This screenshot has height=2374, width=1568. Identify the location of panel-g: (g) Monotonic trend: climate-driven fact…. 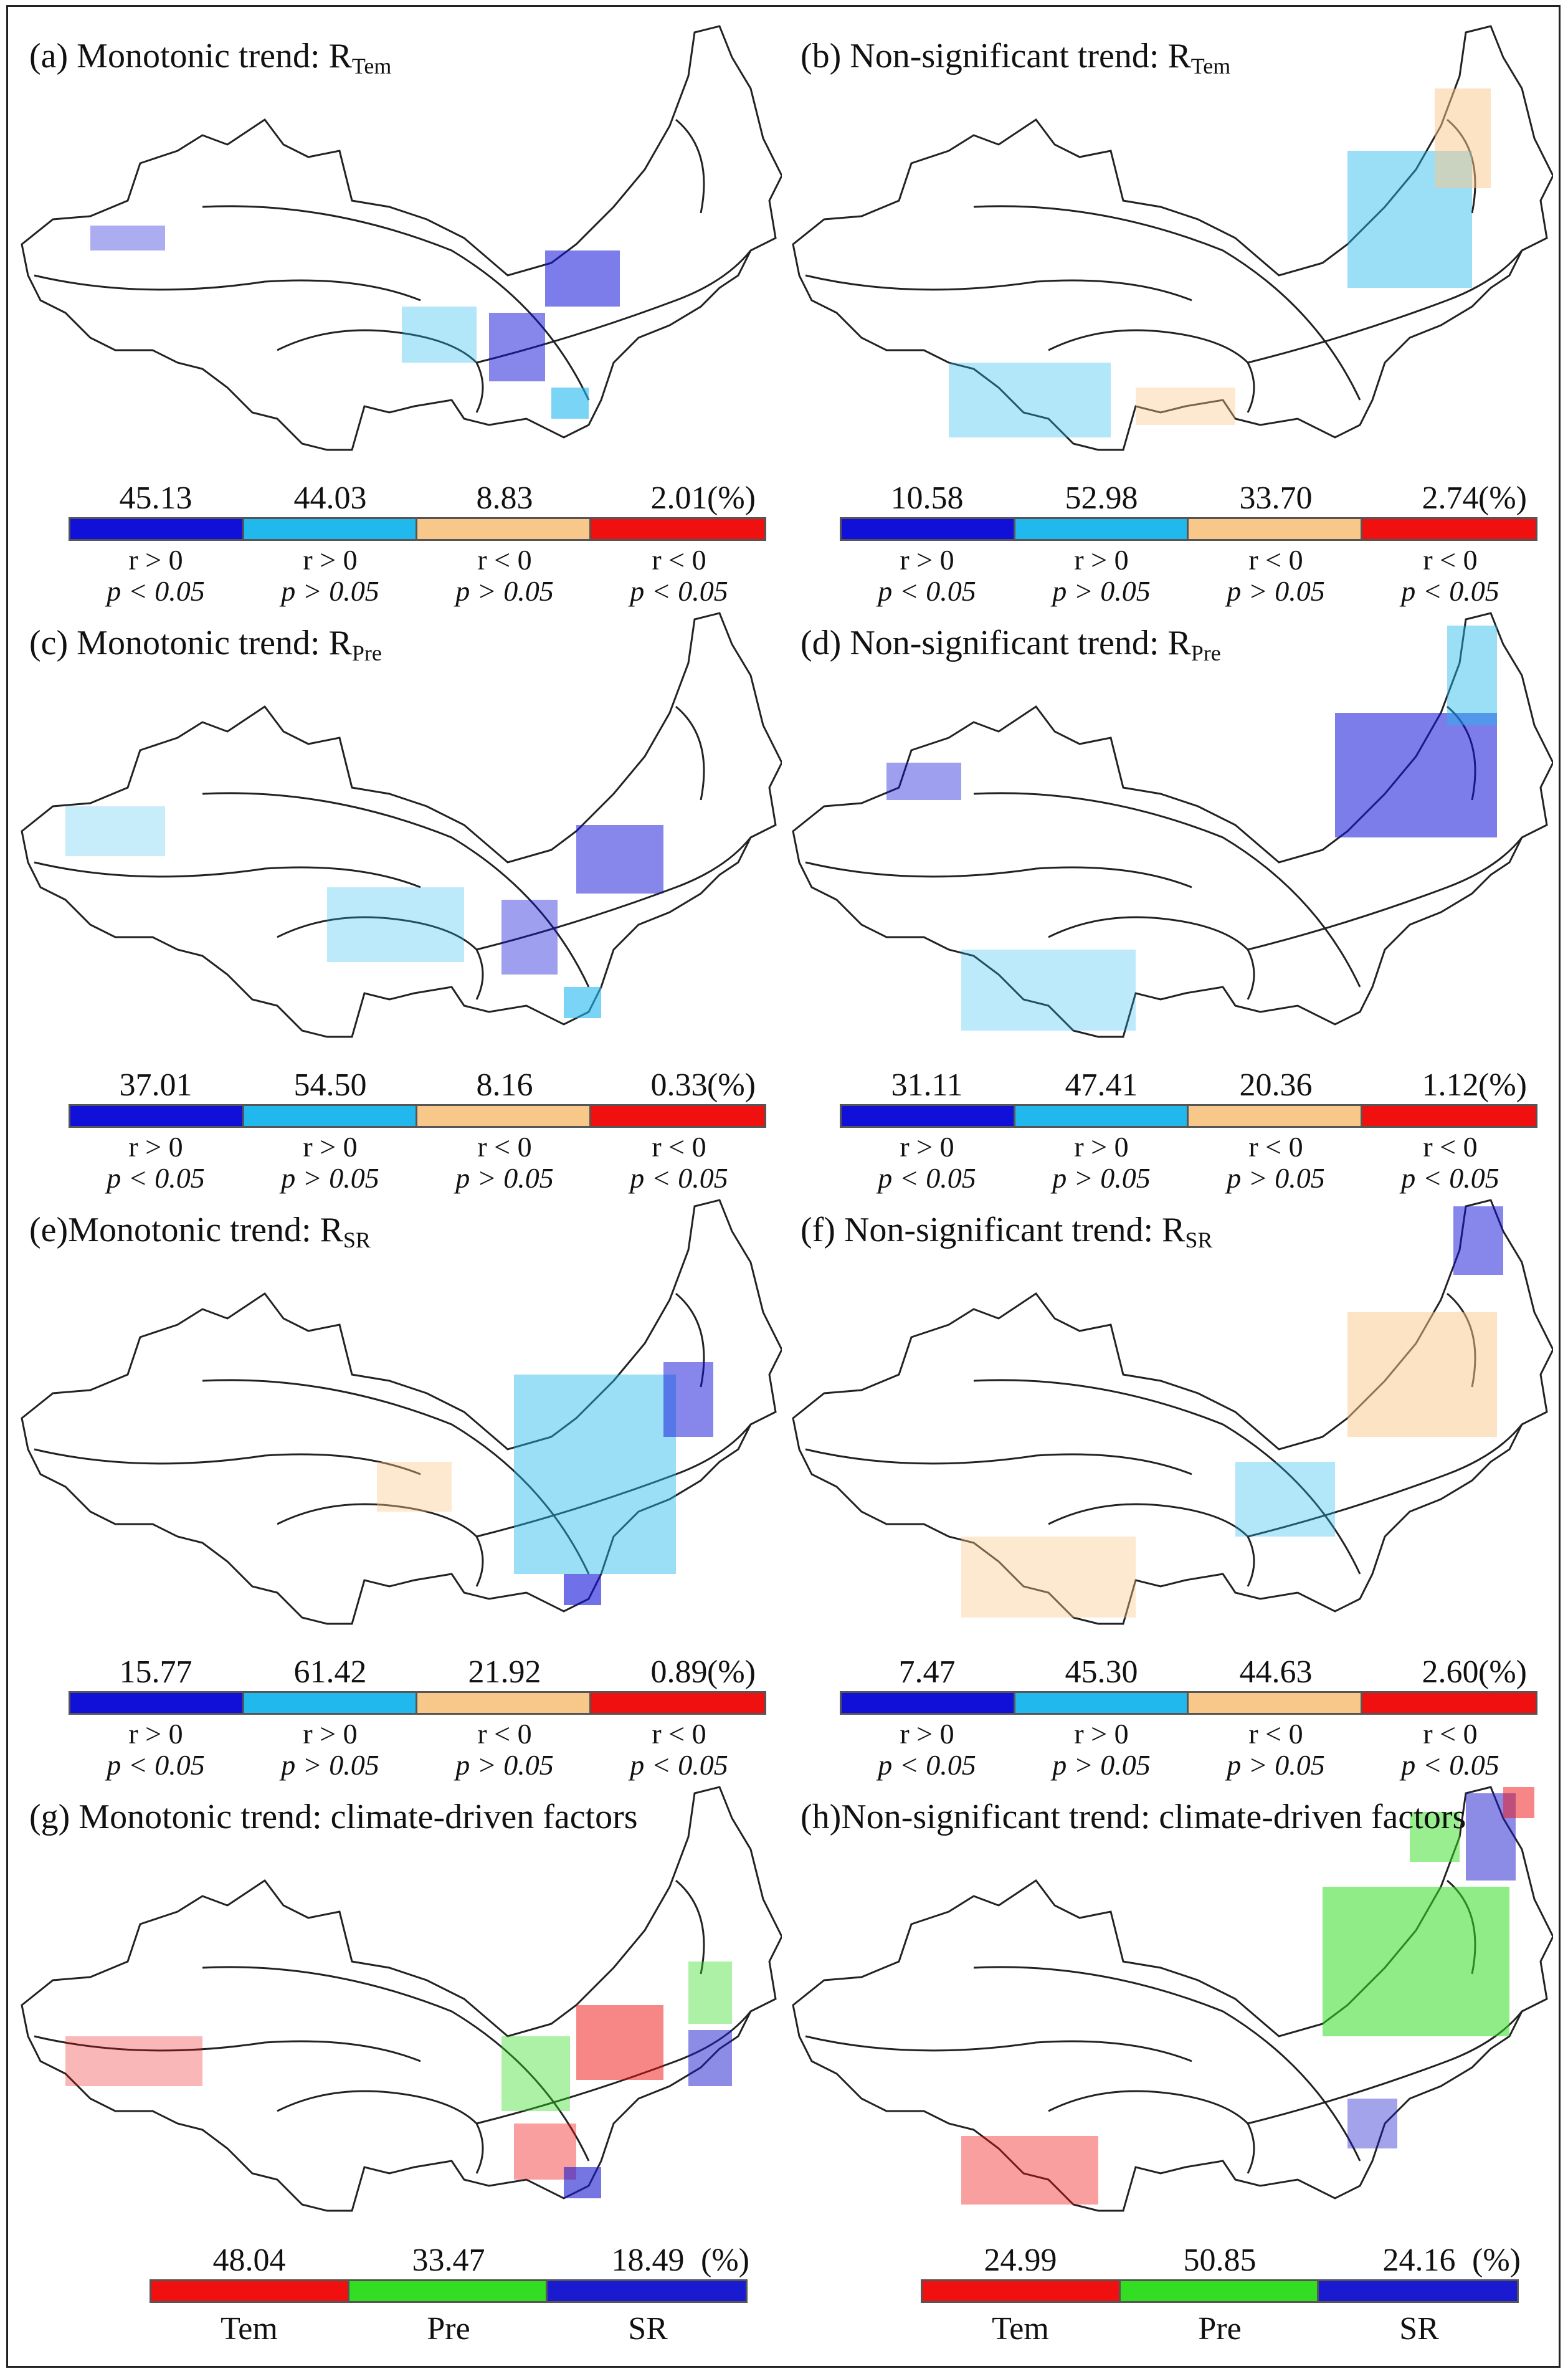
(399, 2061).